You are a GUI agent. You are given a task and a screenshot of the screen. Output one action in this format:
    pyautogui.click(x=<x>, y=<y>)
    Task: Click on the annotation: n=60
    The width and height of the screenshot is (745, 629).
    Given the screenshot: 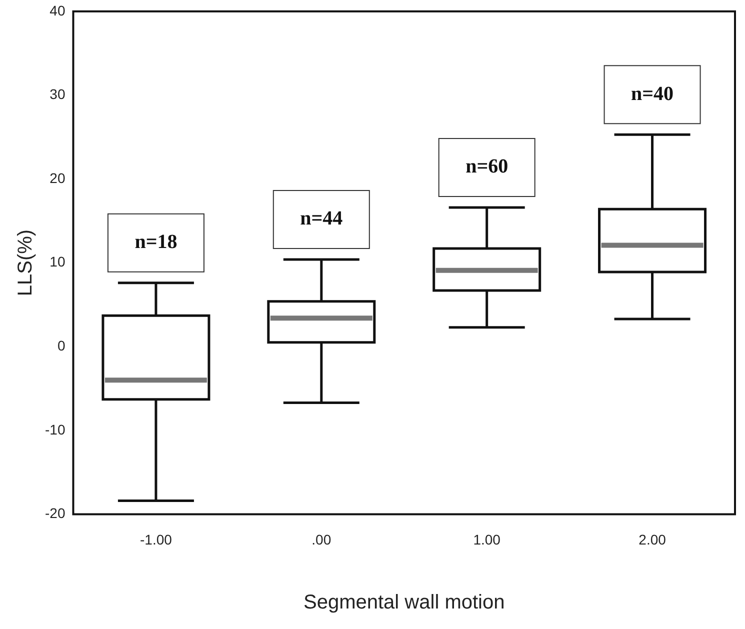 What is the action you would take?
    pyautogui.click(x=487, y=167)
    